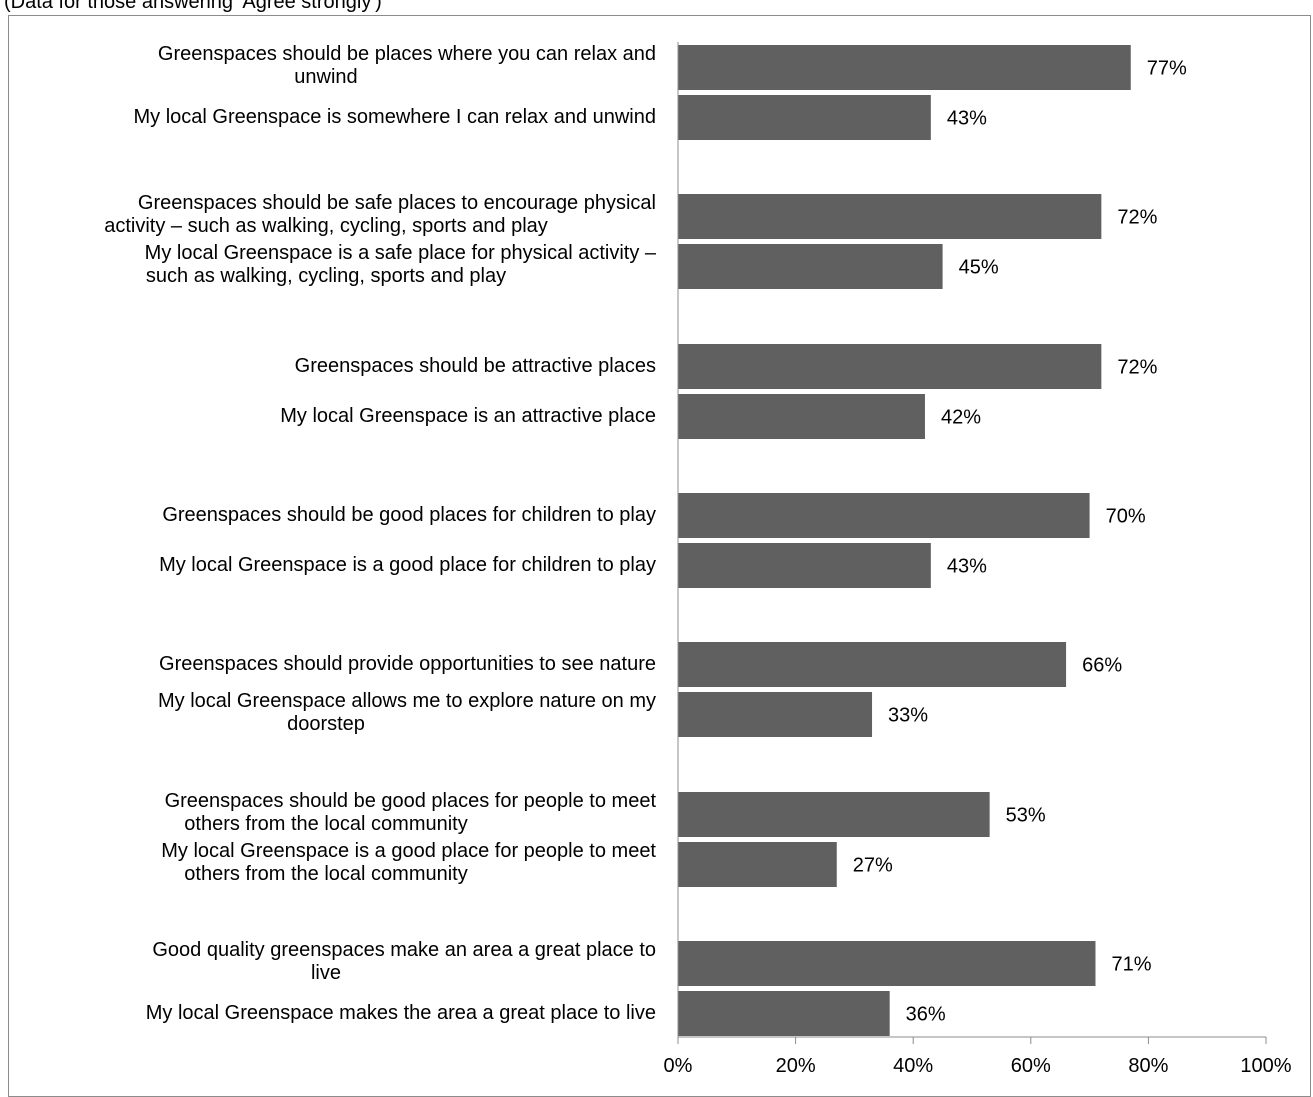 The height and width of the screenshot is (1097, 1313). I want to click on category-label: Greenspaces should be attractive places, so click(475, 365).